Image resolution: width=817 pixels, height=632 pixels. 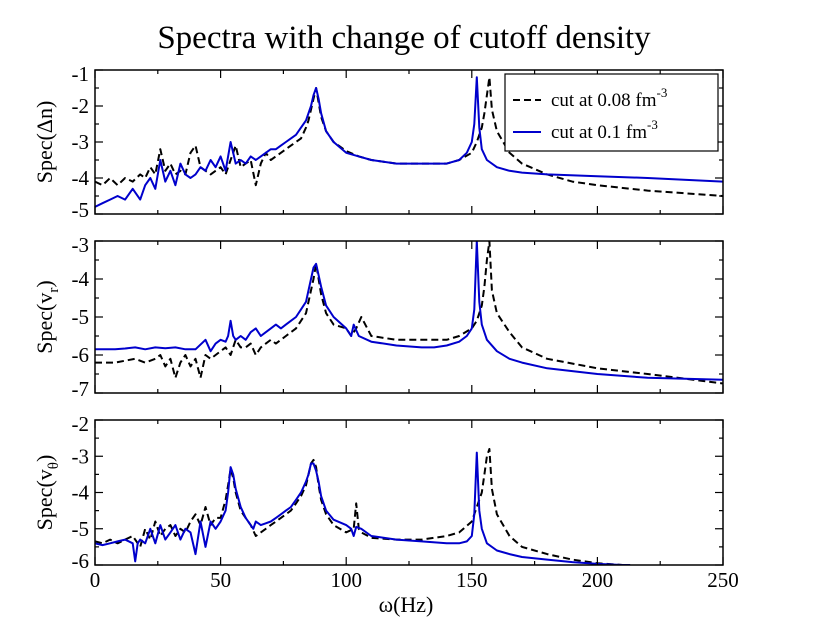 I want to click on x-tick-label: 50, so click(x=220, y=580).